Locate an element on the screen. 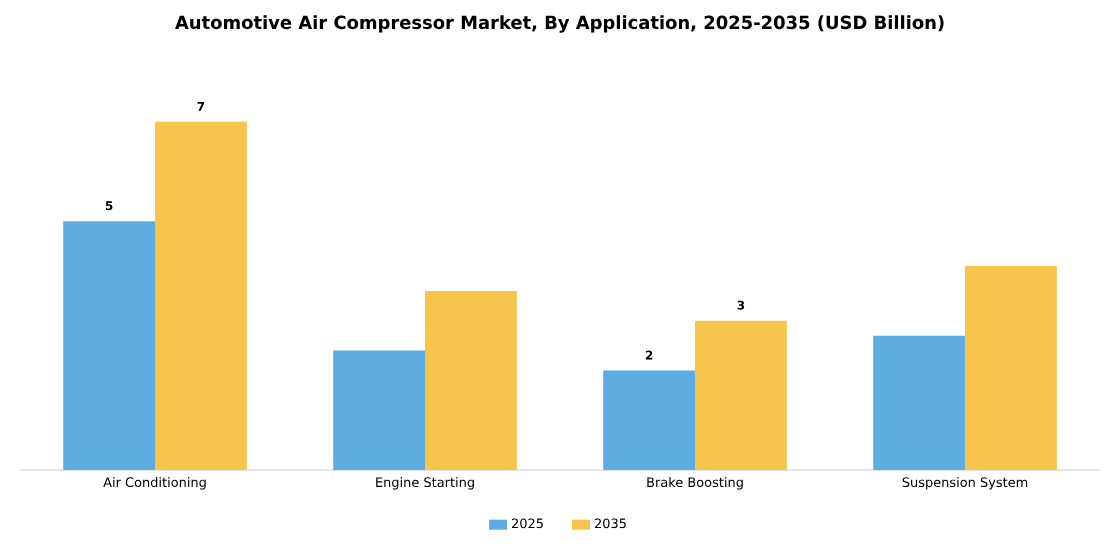  chart-title: Automotive Air Compressor Market, By Application, 2025-2035 (USD Billion) is located at coordinates (559, 24).